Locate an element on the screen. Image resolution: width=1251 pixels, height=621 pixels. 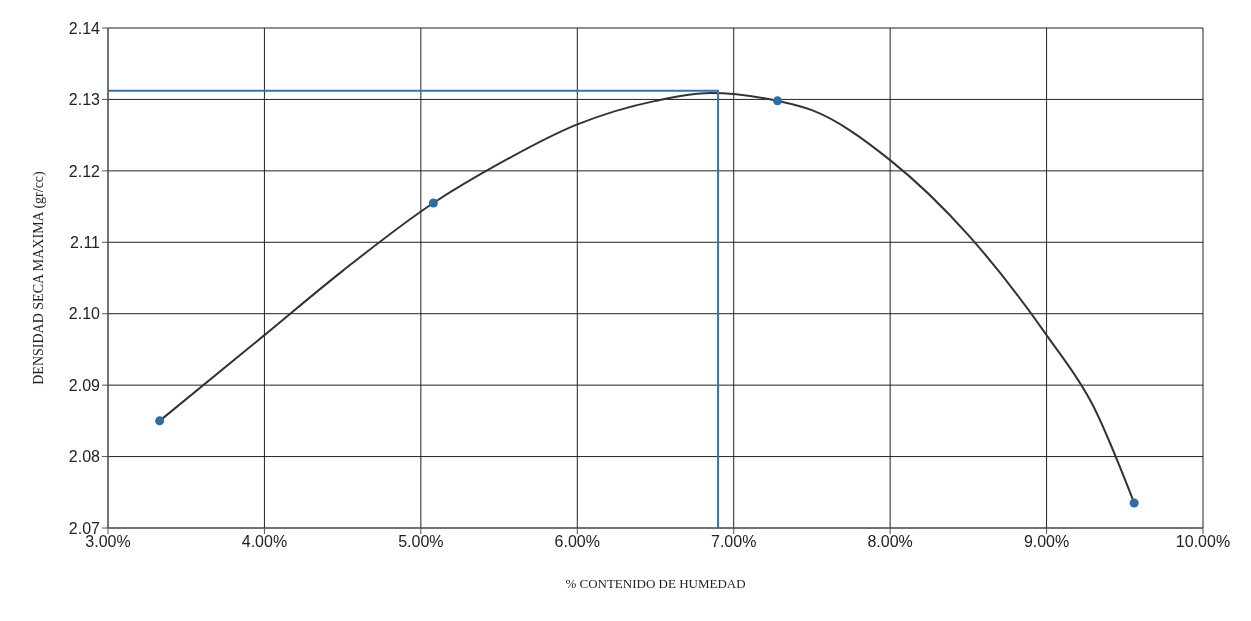
y-tick-label: 2.12 is located at coordinates (84, 171).